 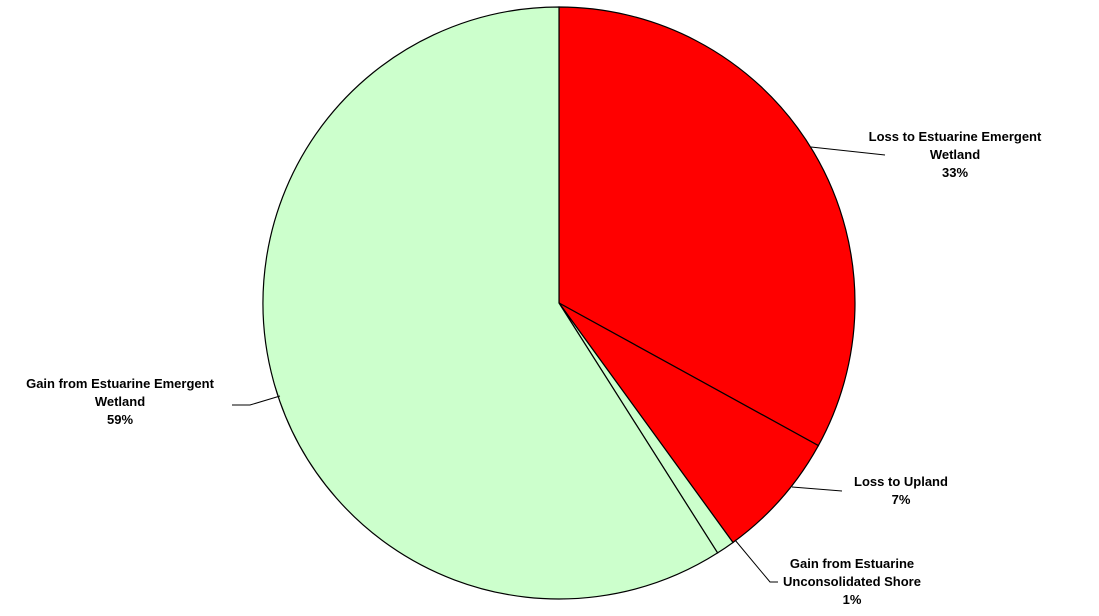 What do you see at coordinates (120, 401) in the screenshot?
I see `slice-data-label: Gain from Estuarine Emergent Wetland 59%` at bounding box center [120, 401].